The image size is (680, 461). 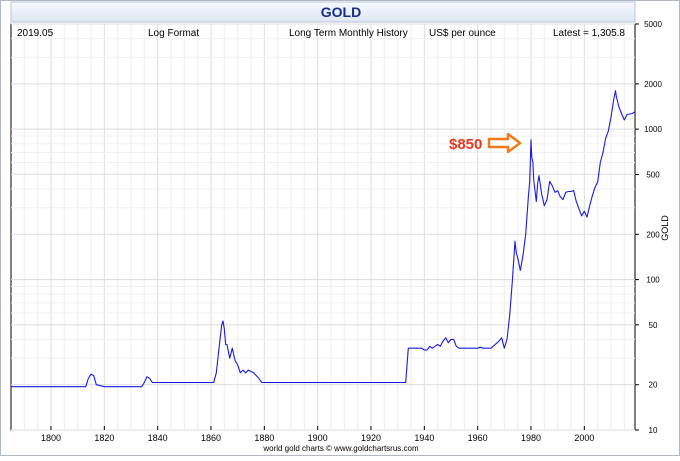 What do you see at coordinates (465, 144) in the screenshot?
I see `peak-annotation-label: $850` at bounding box center [465, 144].